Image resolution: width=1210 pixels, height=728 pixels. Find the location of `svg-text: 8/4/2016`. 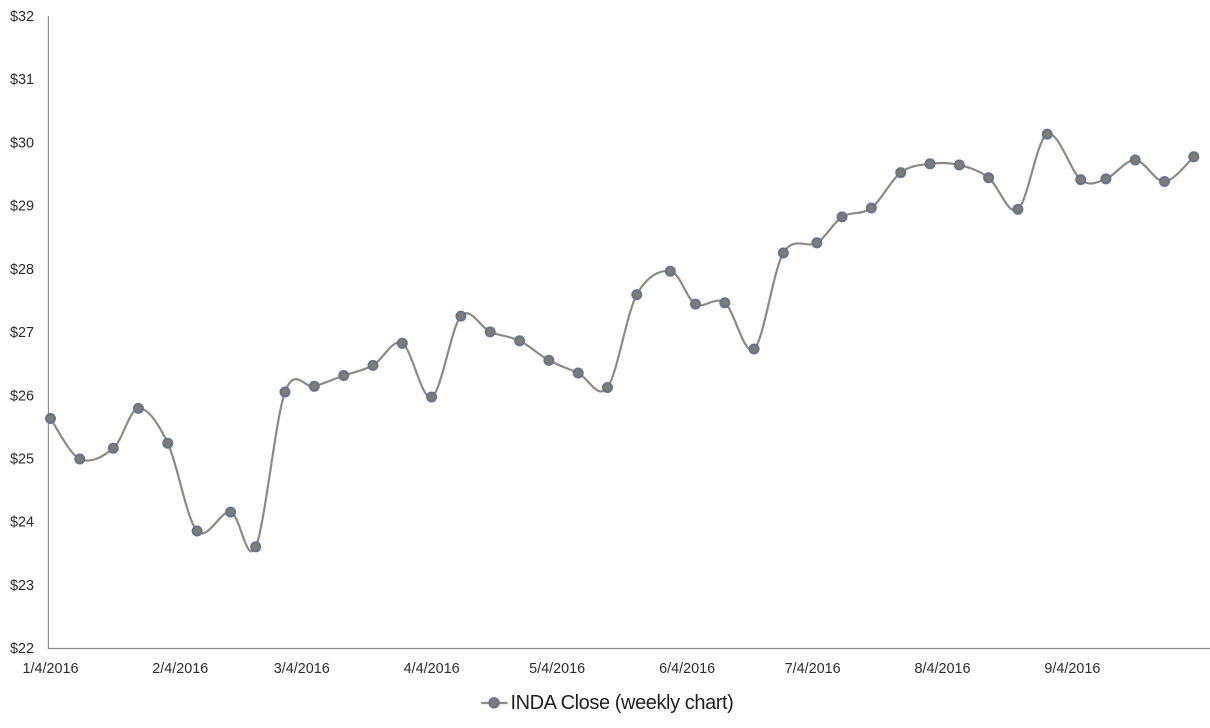

svg-text: 8/4/2016 is located at coordinates (942, 669).